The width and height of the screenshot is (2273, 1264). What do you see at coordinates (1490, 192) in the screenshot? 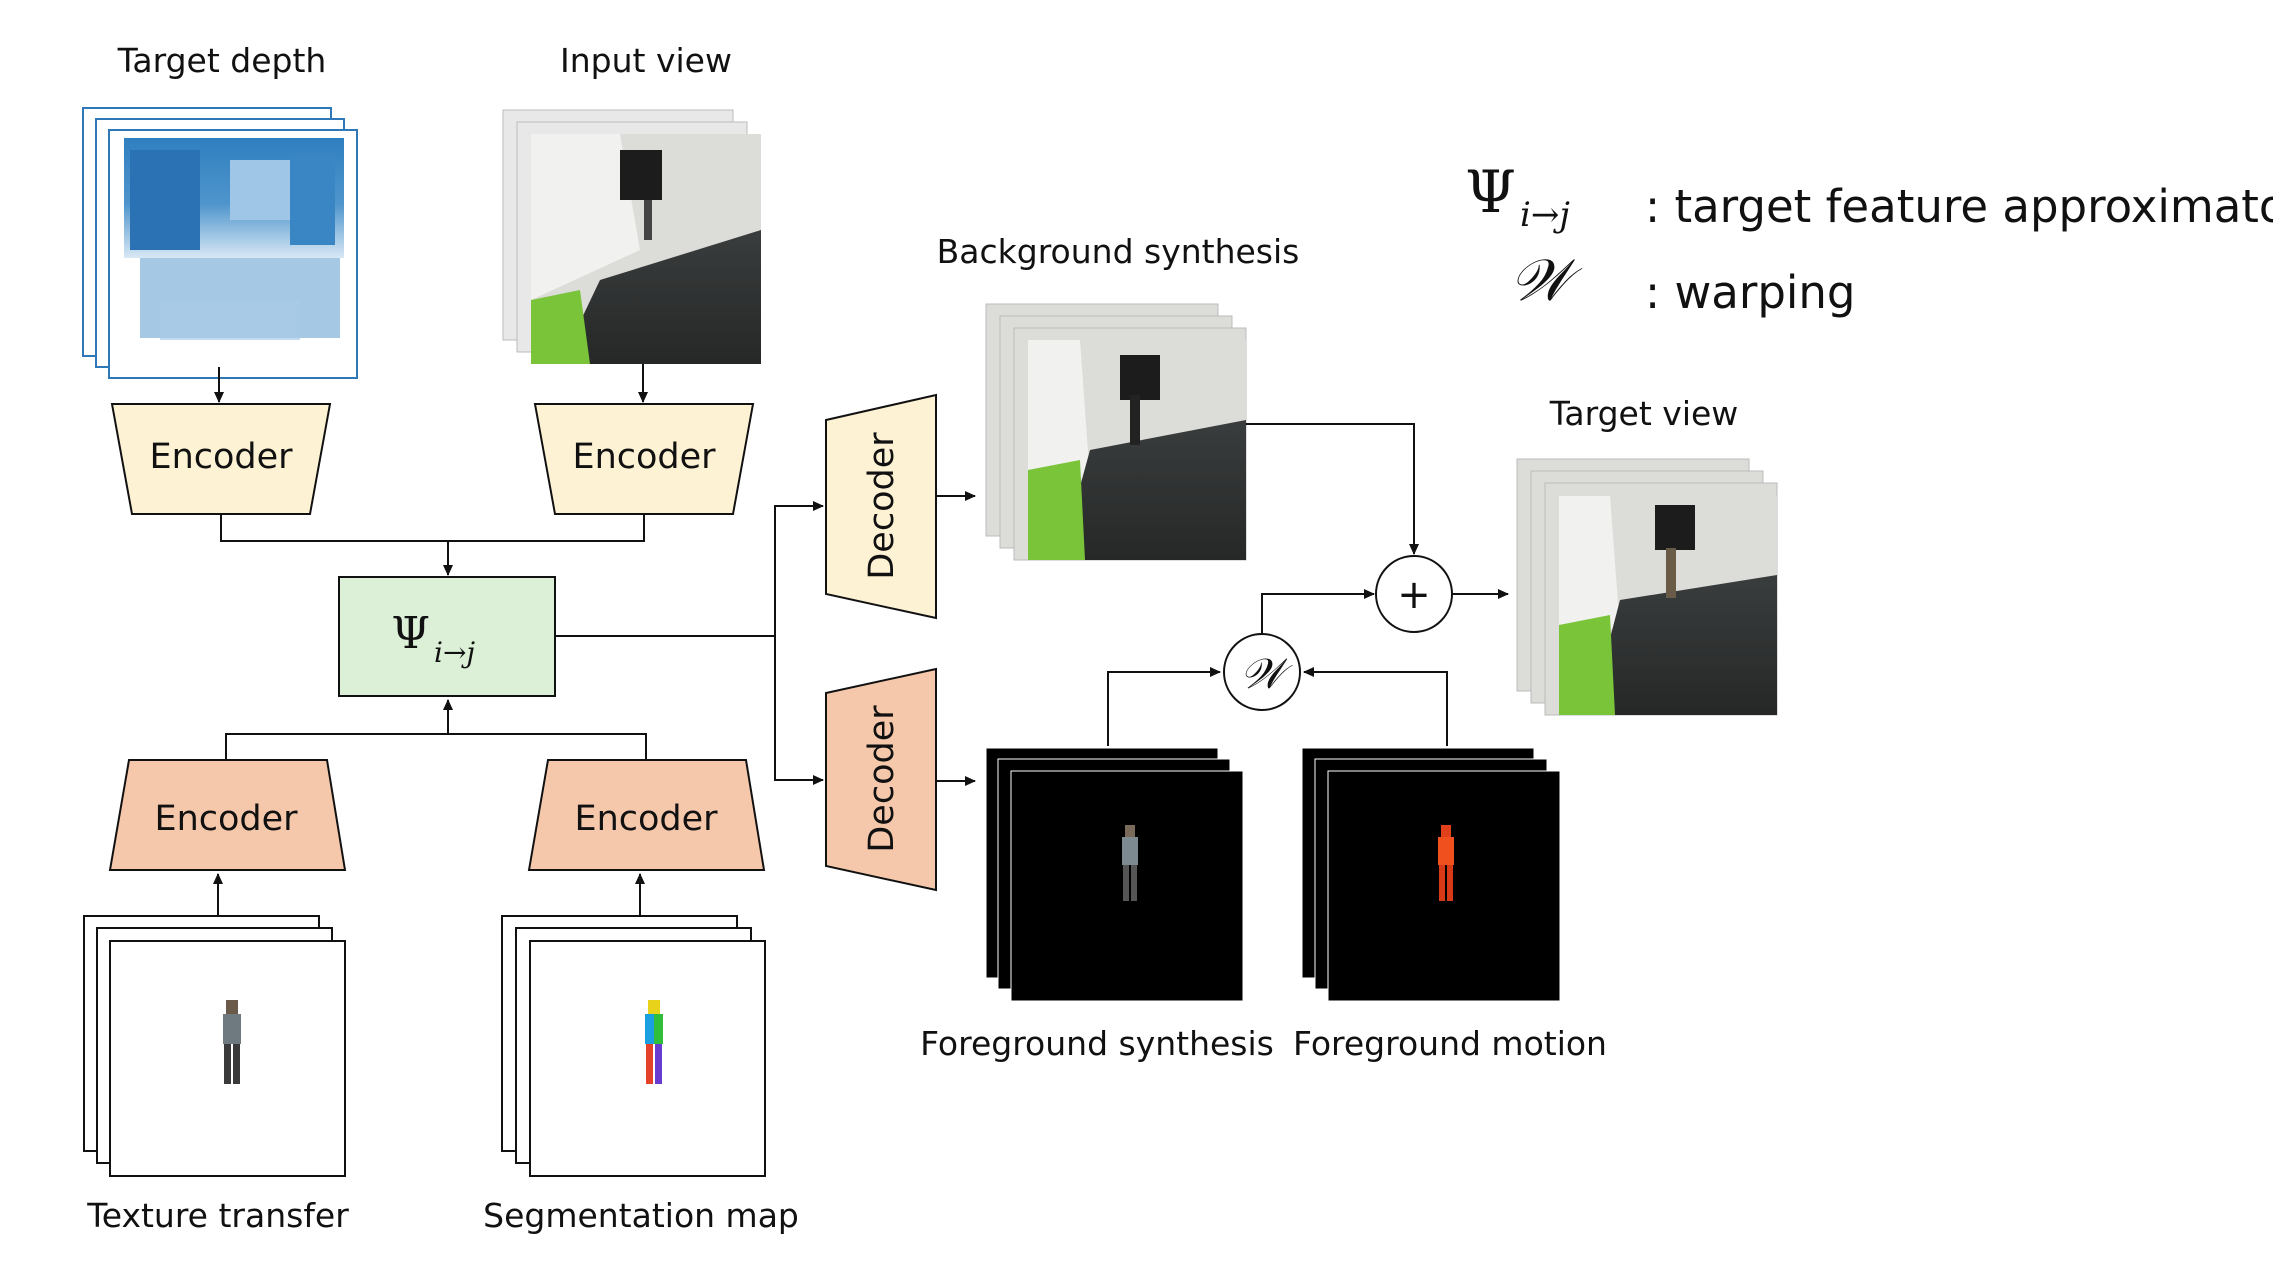
I see `legend-psi-symbol: Ψ` at bounding box center [1490, 192].